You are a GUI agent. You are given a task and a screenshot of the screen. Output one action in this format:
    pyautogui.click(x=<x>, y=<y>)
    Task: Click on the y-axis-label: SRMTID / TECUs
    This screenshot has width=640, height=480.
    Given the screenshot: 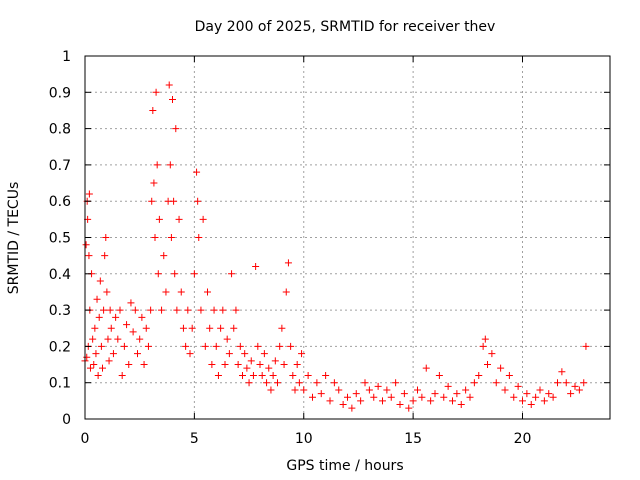 What is the action you would take?
    pyautogui.click(x=14, y=238)
    